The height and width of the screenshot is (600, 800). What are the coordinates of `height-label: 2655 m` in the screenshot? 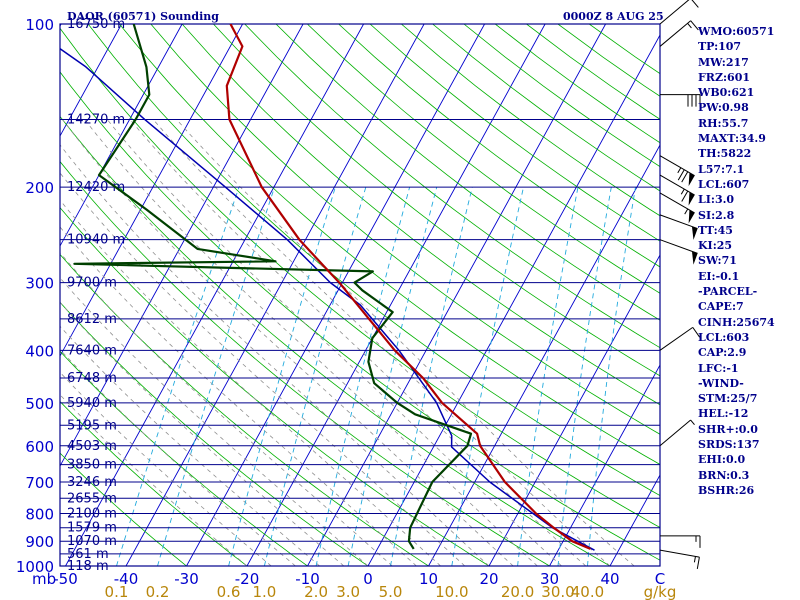 It's located at (92, 498).